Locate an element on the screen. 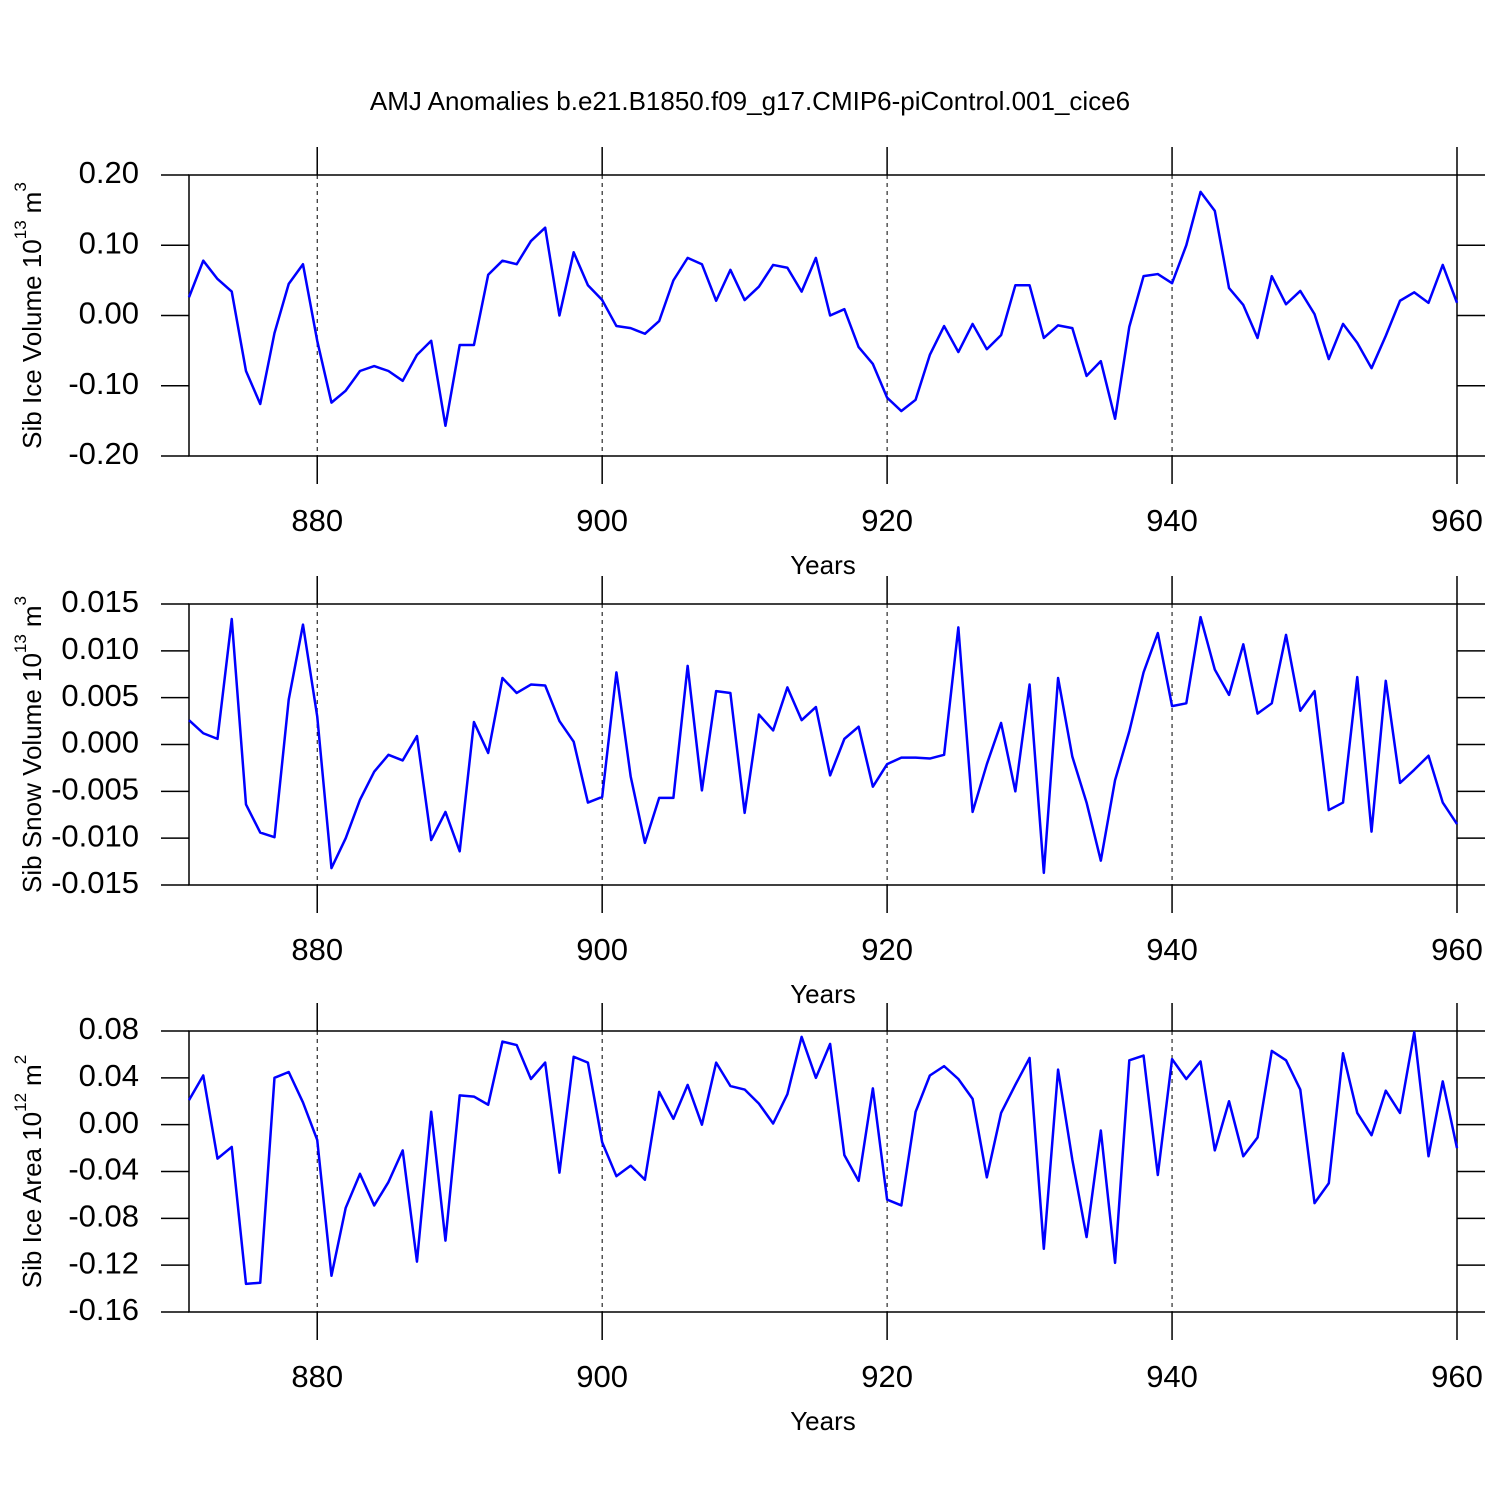  y-tick-label: 0.04 is located at coordinates (109, 1075).